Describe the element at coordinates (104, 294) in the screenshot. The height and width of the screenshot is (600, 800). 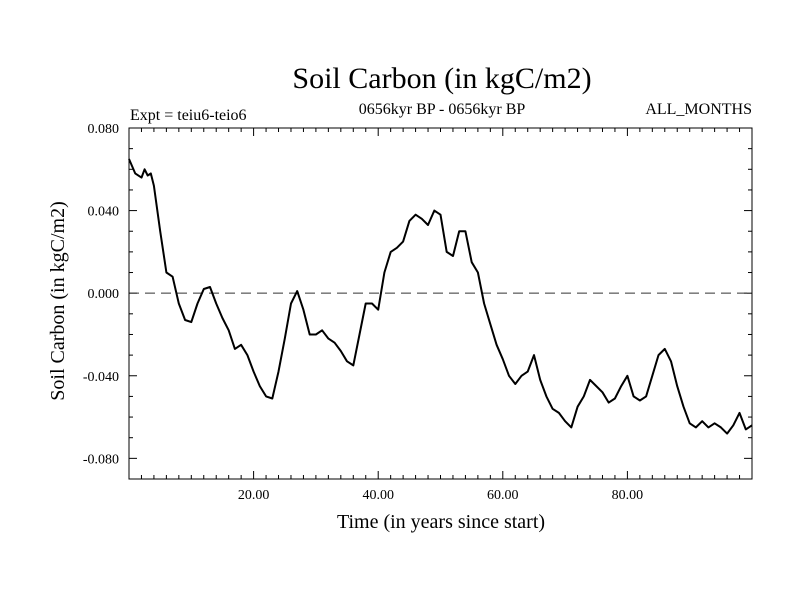
I see `y-tick-label: 0.000` at that location.